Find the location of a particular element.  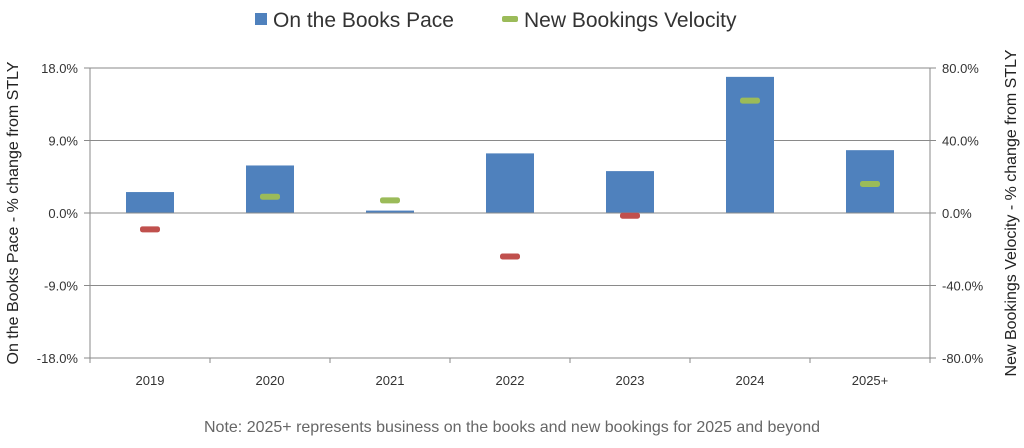

category-label: 2025+ is located at coordinates (870, 380).